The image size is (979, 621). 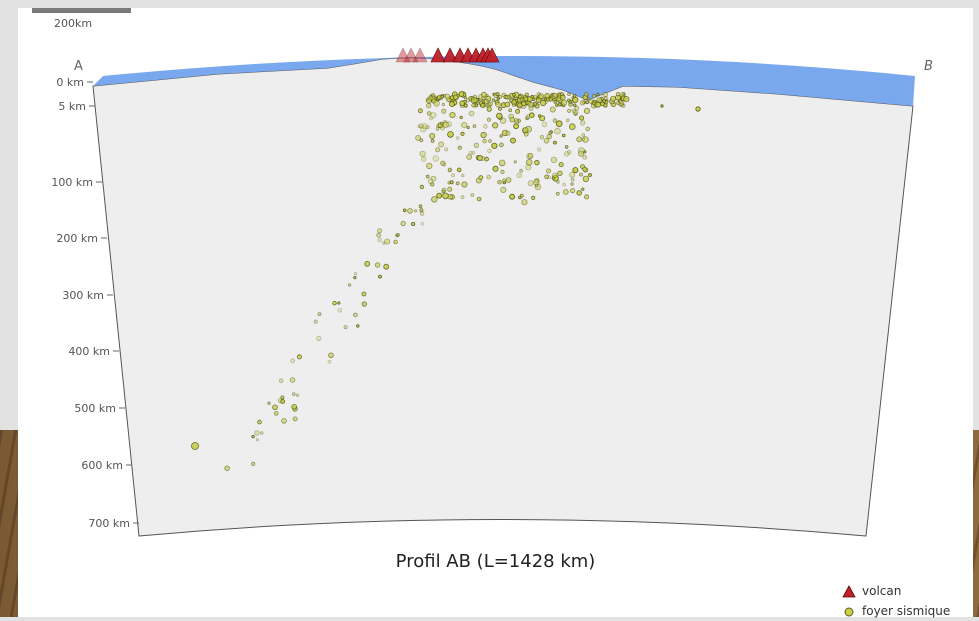 I want to click on depth-tick-label: 5 km, so click(x=72, y=106).